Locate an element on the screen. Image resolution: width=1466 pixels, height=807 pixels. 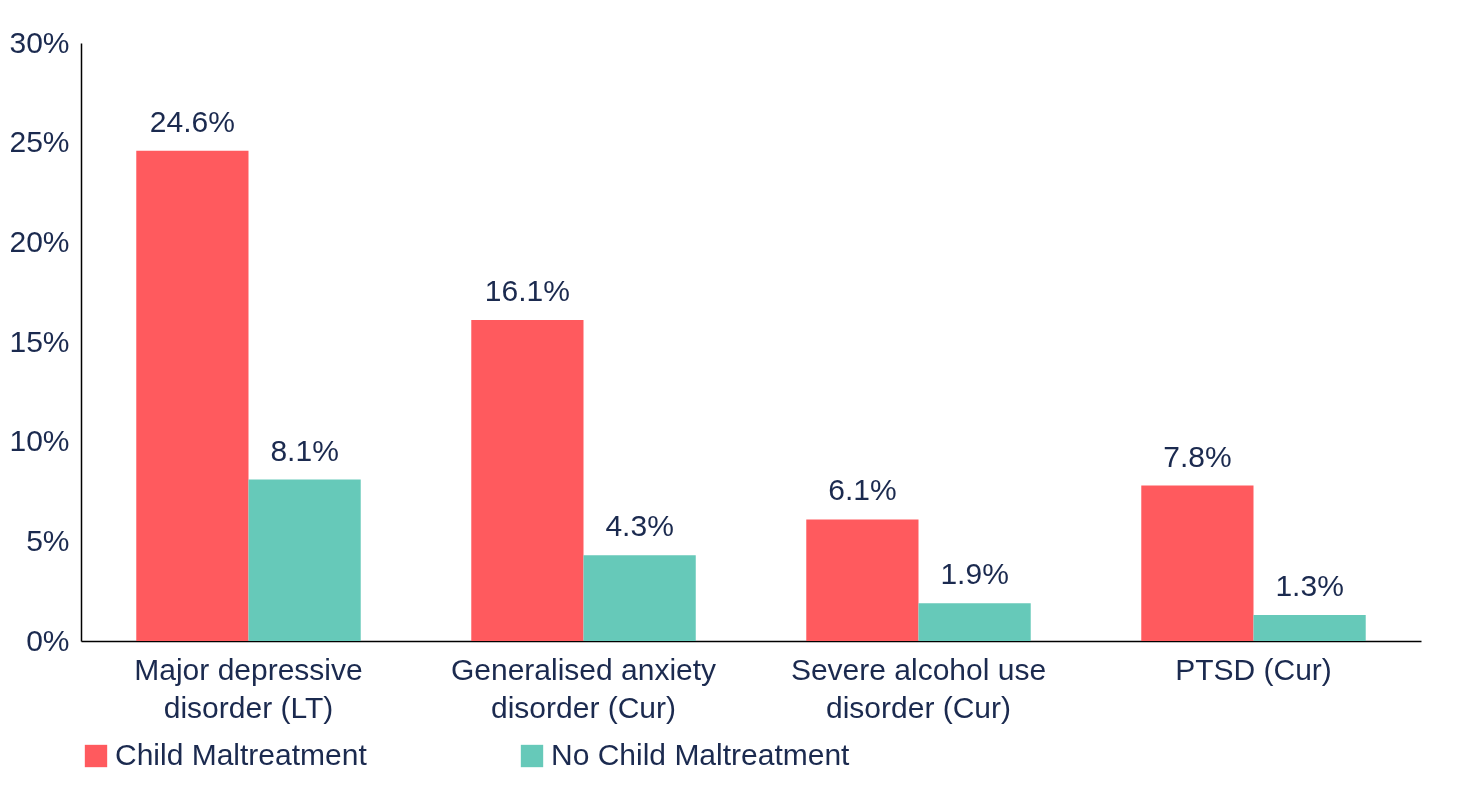
data-label: 6.1% is located at coordinates (862, 490).